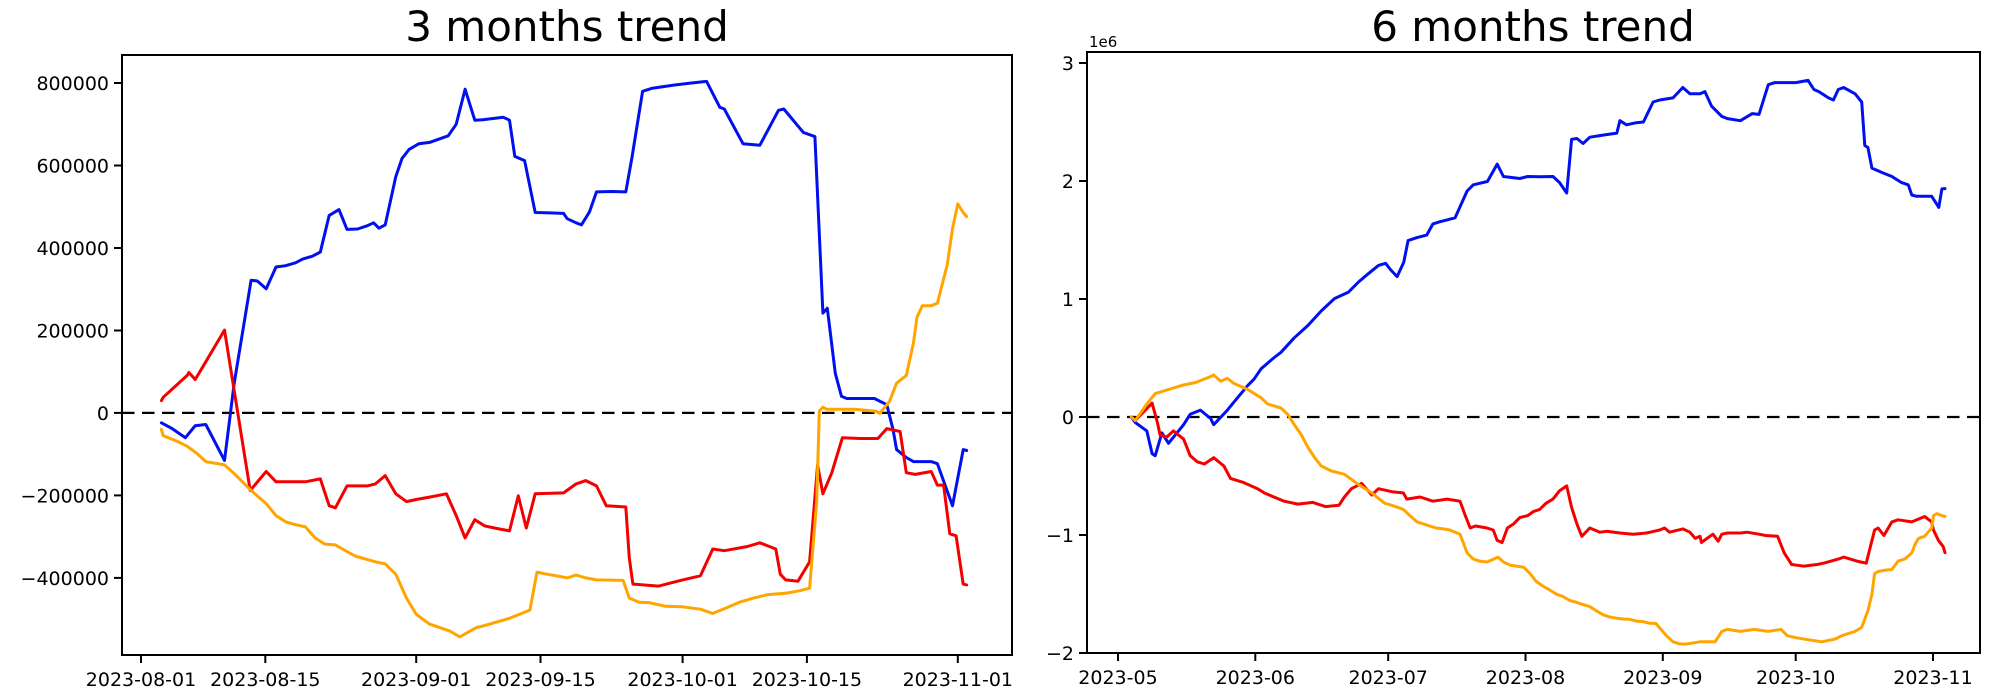 This screenshot has width=2000, height=700. I want to click on series-red-line, so click(1538, 484).